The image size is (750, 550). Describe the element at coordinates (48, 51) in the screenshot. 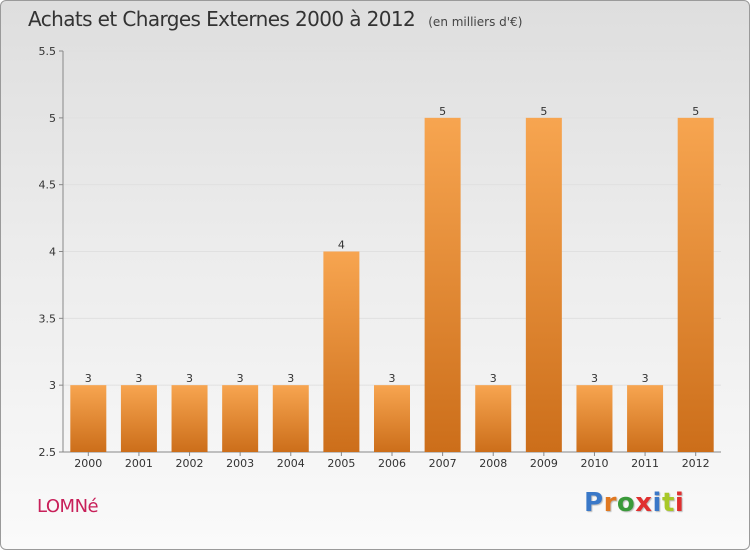

I see `y-tick-label: 5.5` at that location.